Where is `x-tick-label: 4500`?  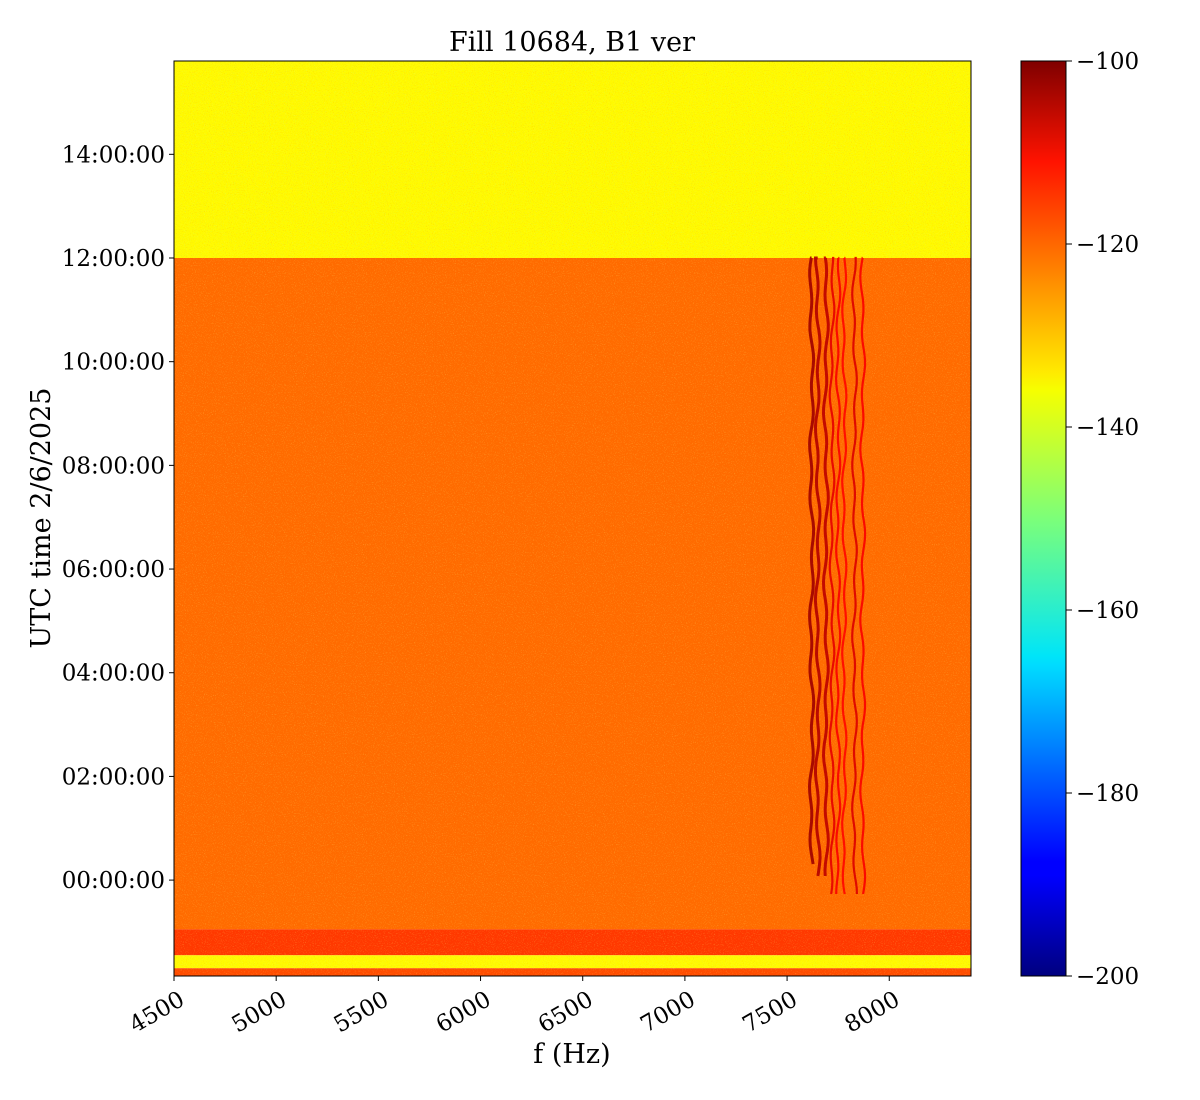
x-tick-label: 4500 is located at coordinates (157, 1013).